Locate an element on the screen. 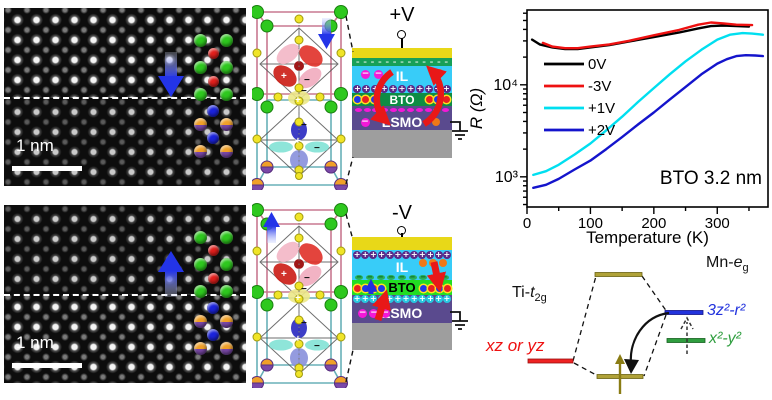 Image resolution: width=772 pixels, height=400 pixels. lsmo-anion-dots: − − − is located at coordinates (374, 313).